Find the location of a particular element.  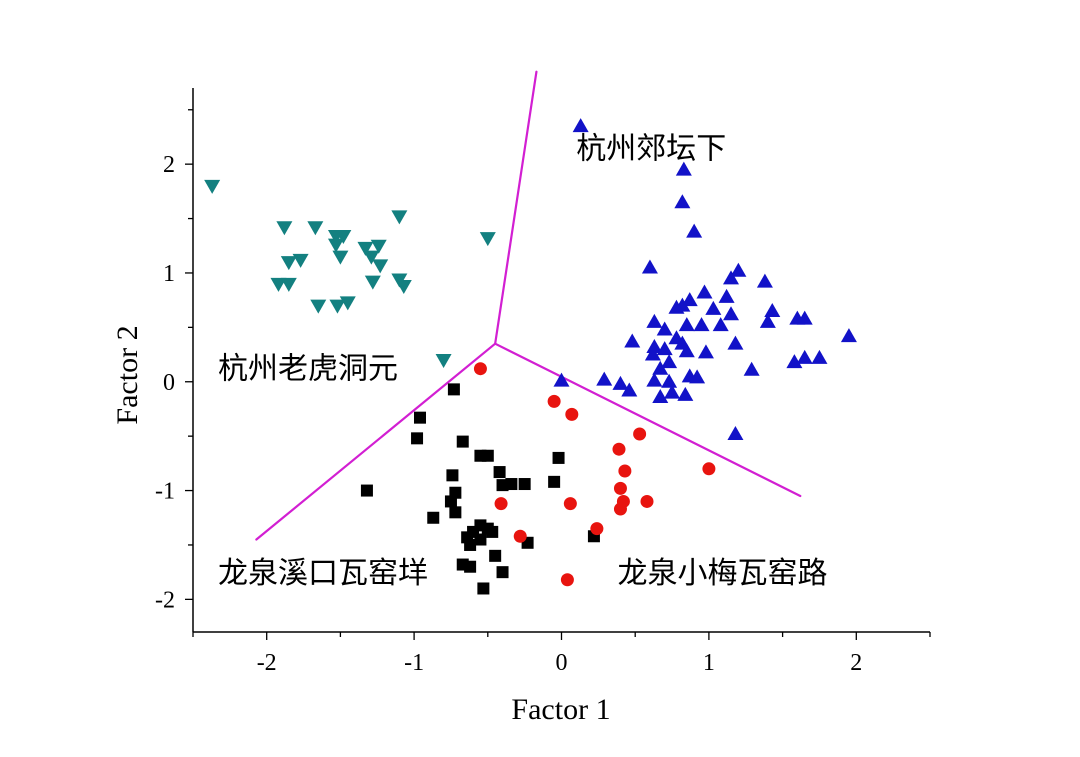

series-circle is located at coordinates (594, 474).